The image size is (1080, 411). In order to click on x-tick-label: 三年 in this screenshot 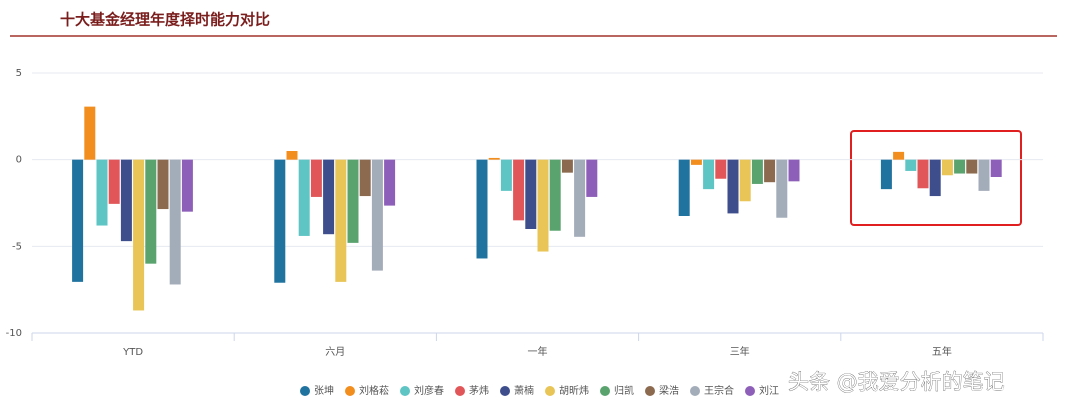, I will do `click(740, 351)`.